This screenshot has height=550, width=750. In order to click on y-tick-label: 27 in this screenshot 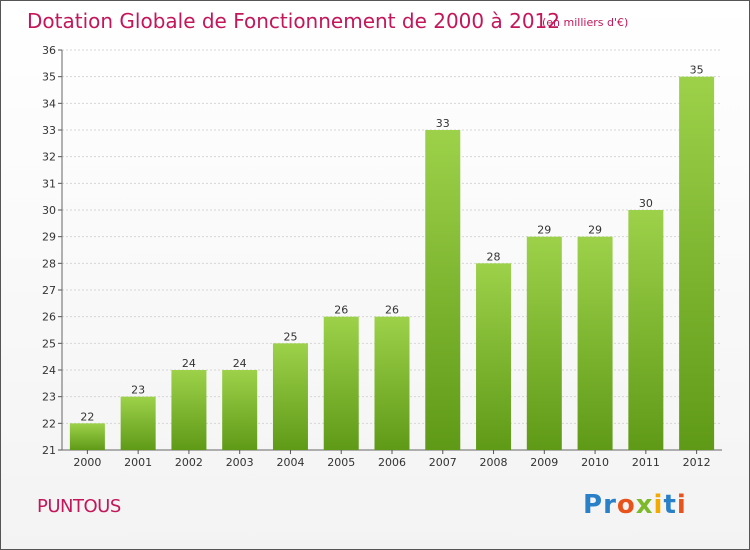, I will do `click(49, 290)`.